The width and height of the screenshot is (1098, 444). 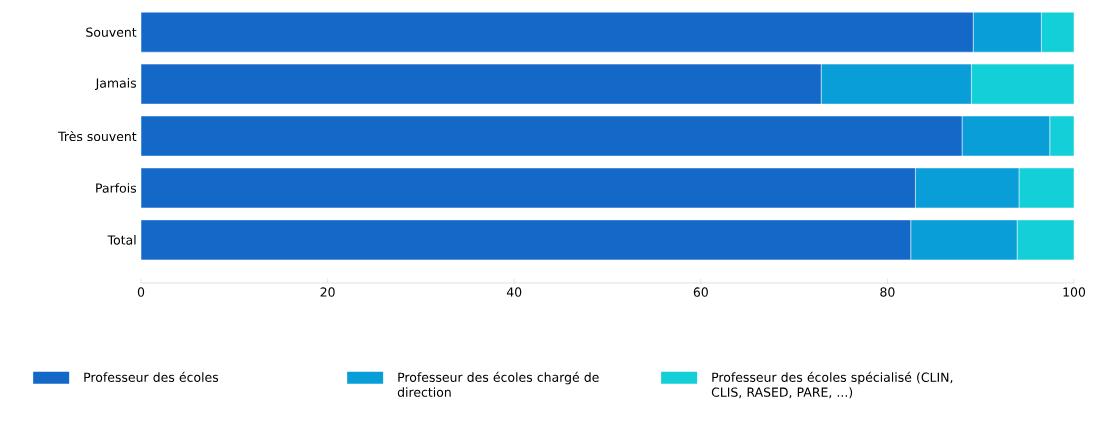 What do you see at coordinates (151, 376) in the screenshot?
I see `legend-label: Professeur des écoles` at bounding box center [151, 376].